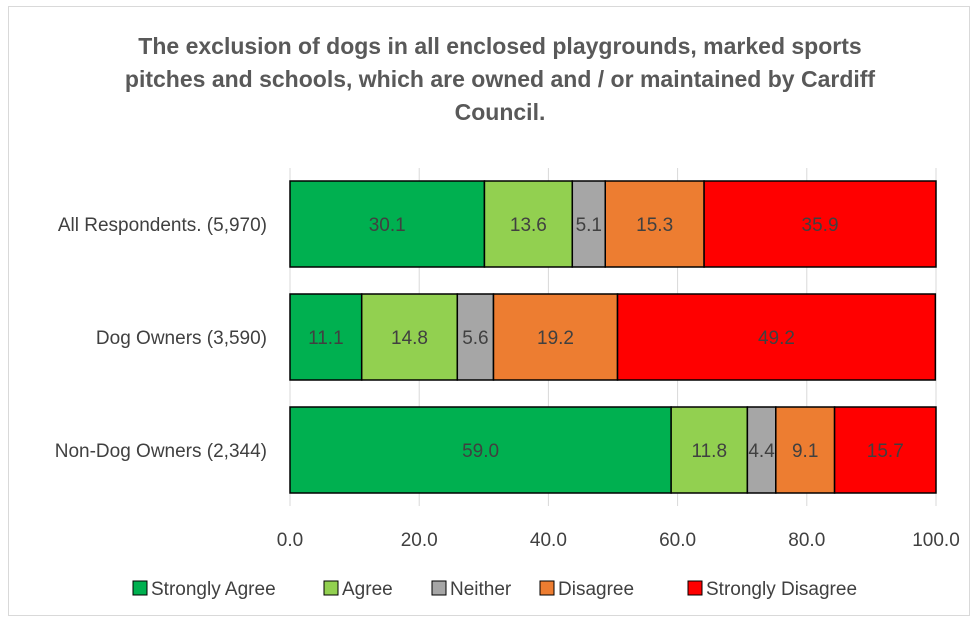  What do you see at coordinates (213, 589) in the screenshot?
I see `legend-label: Strongly Agree` at bounding box center [213, 589].